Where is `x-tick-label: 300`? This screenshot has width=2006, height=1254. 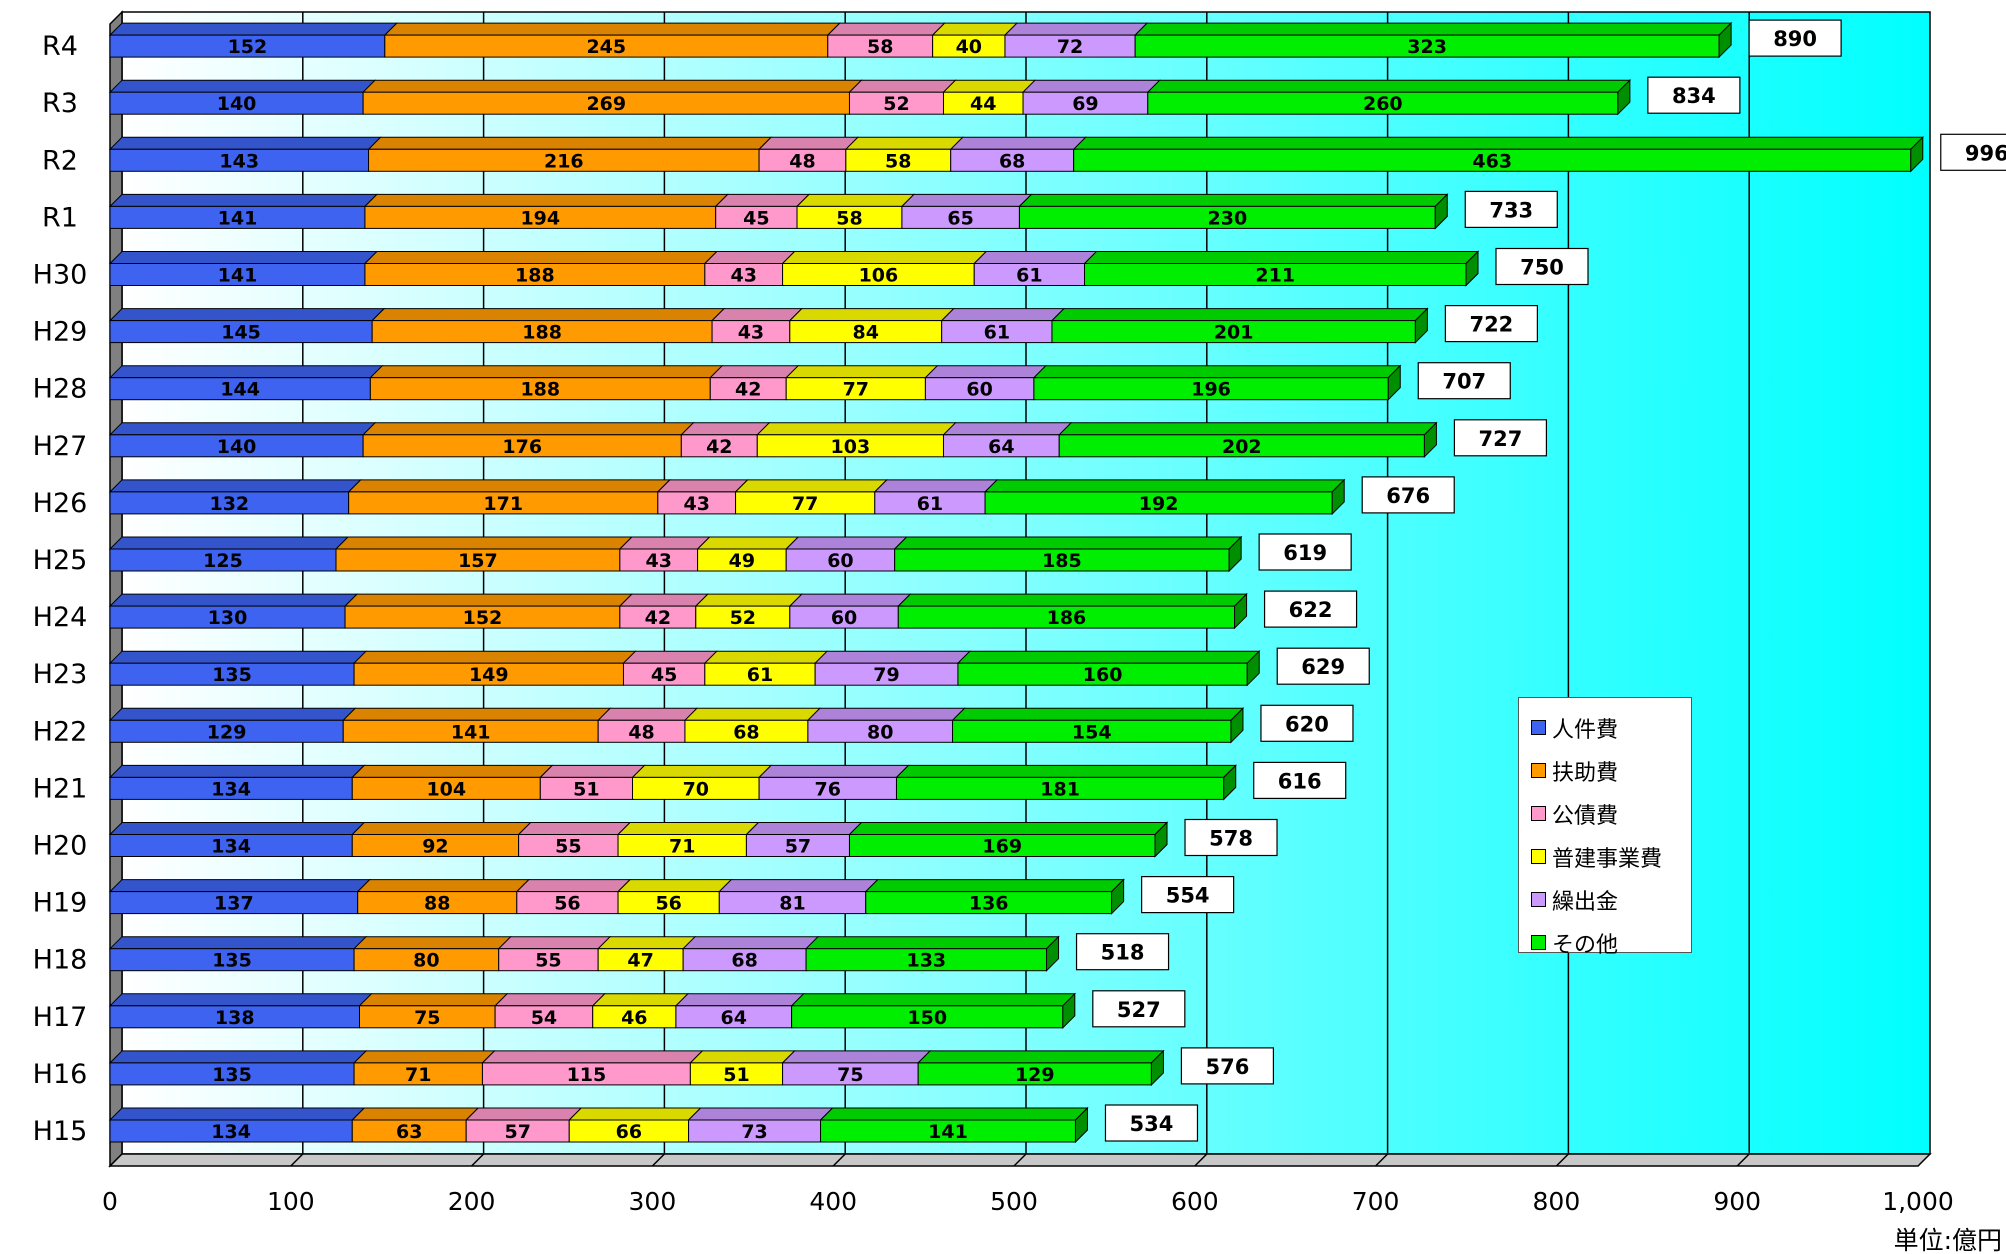 x-tick-label: 300 is located at coordinates (653, 1201).